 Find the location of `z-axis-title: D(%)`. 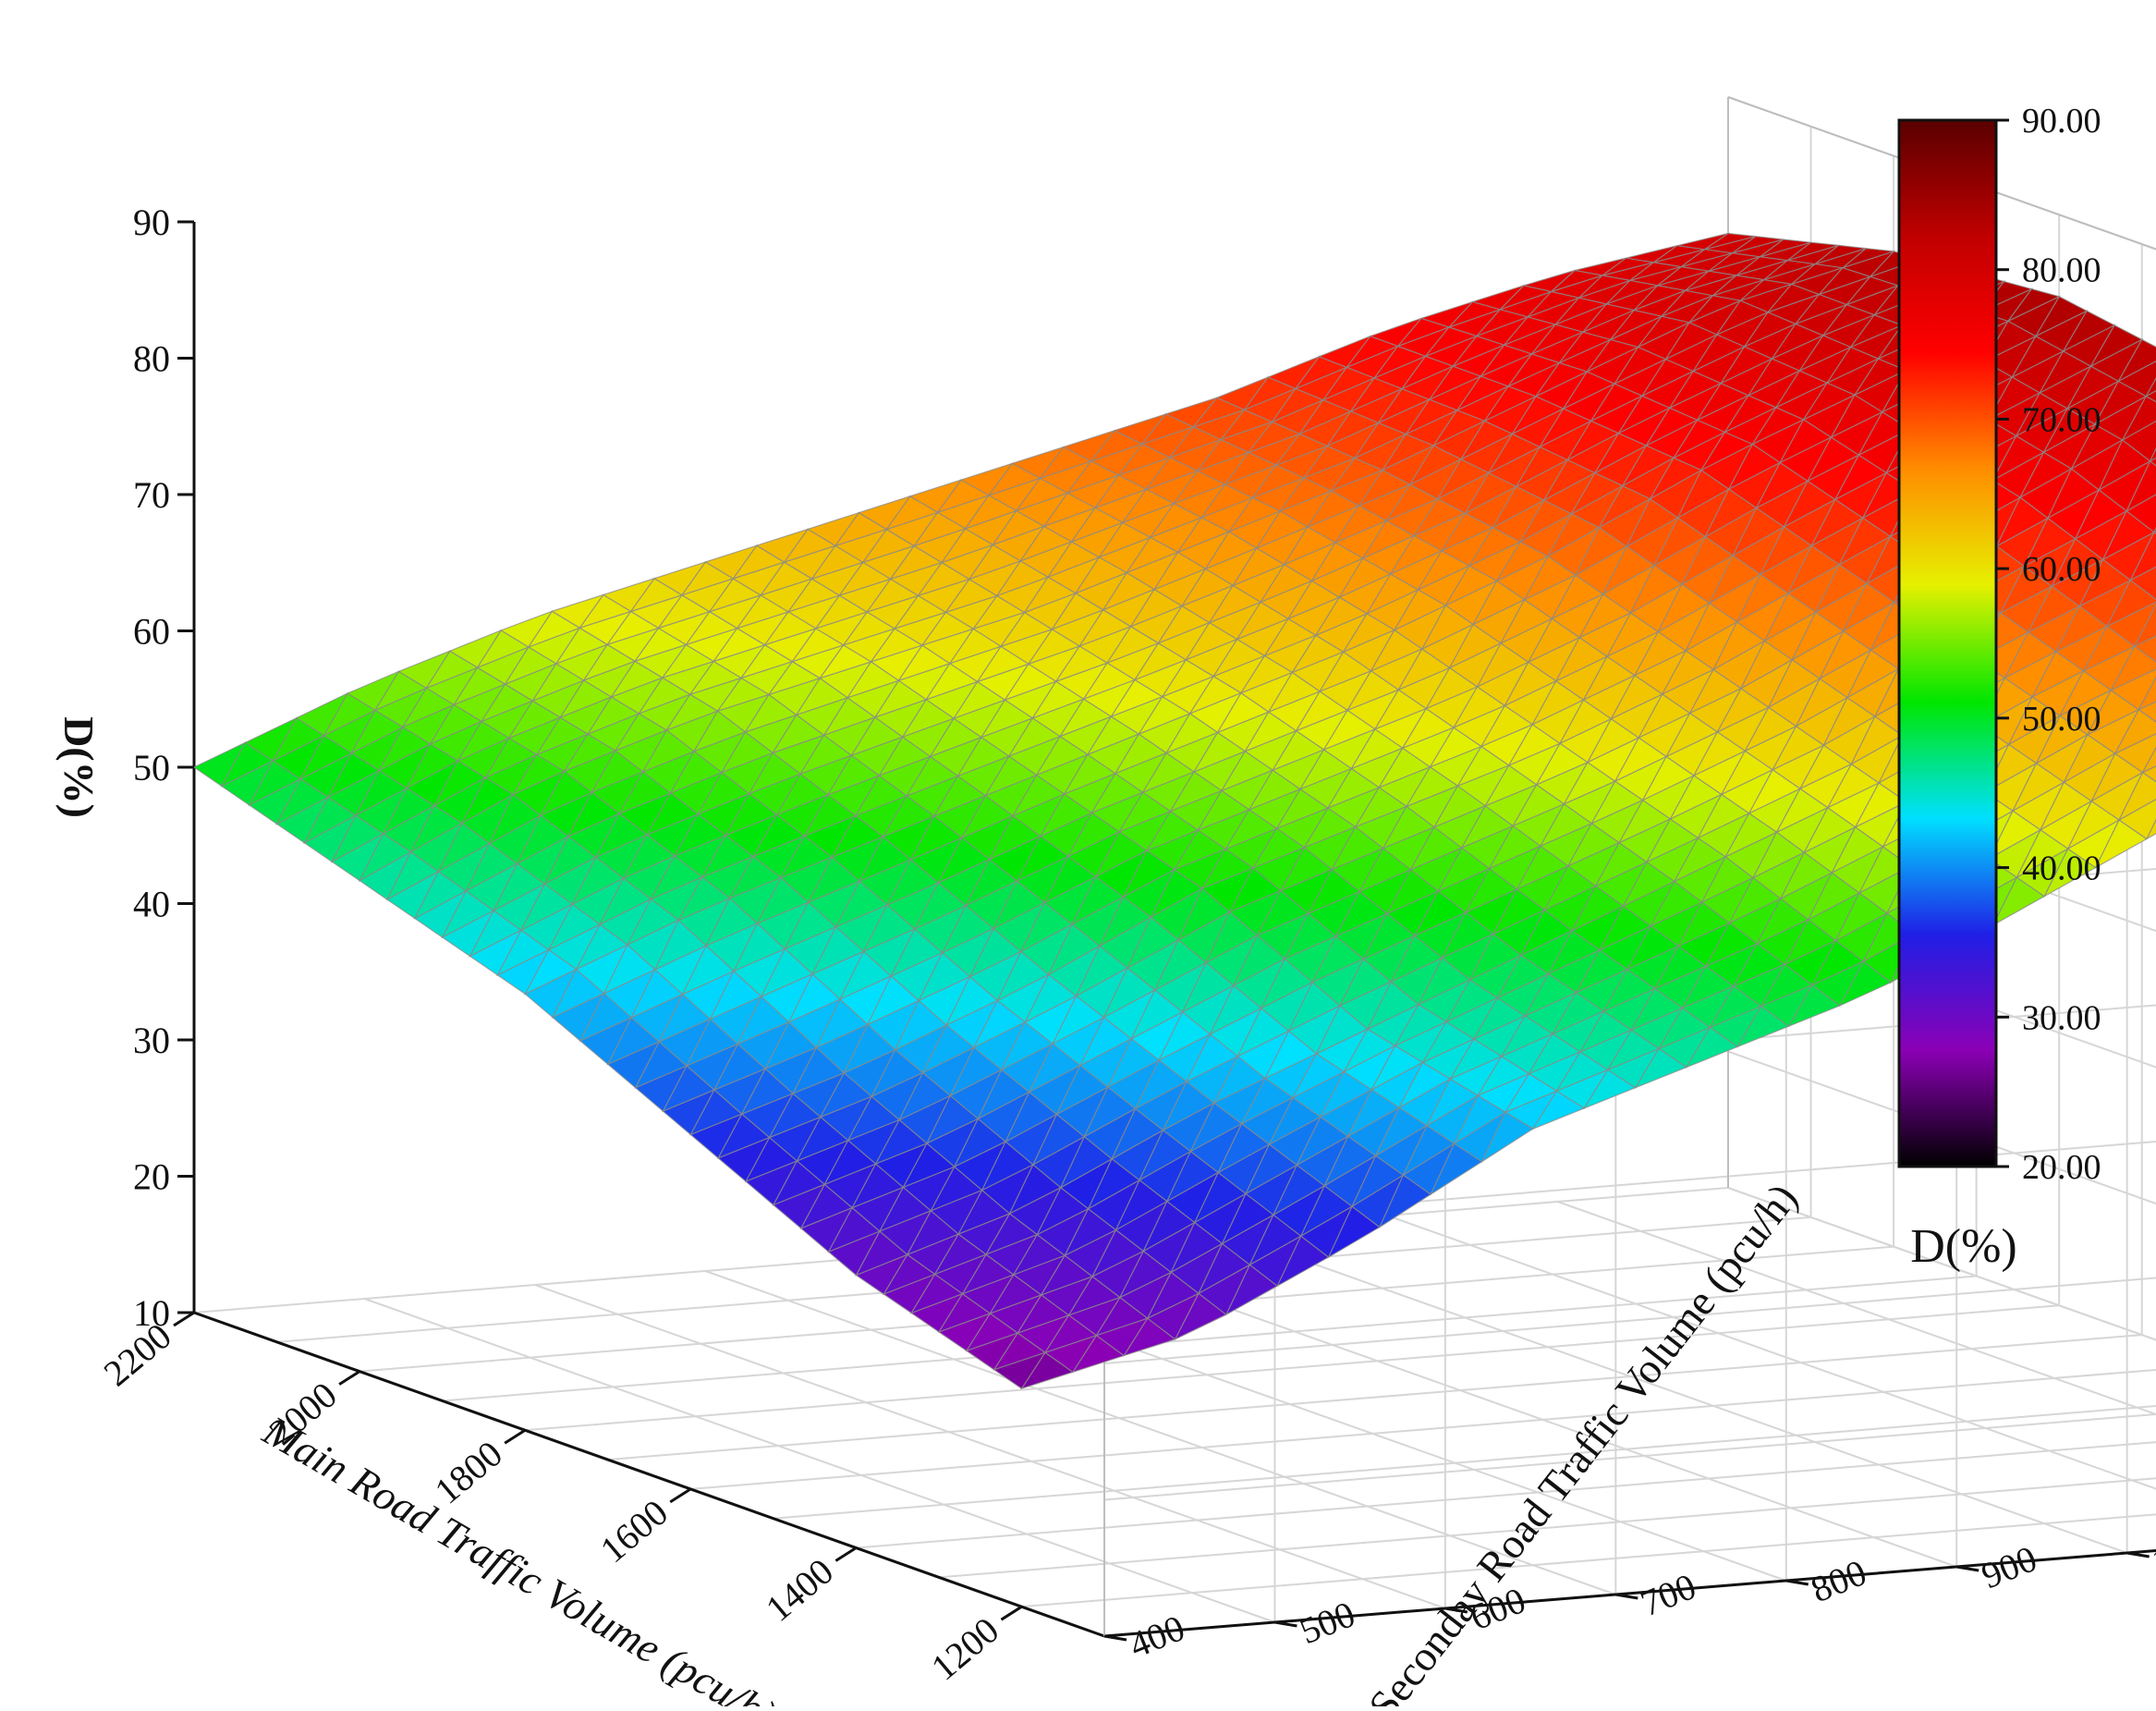

z-axis-title: D(%) is located at coordinates (79, 767).